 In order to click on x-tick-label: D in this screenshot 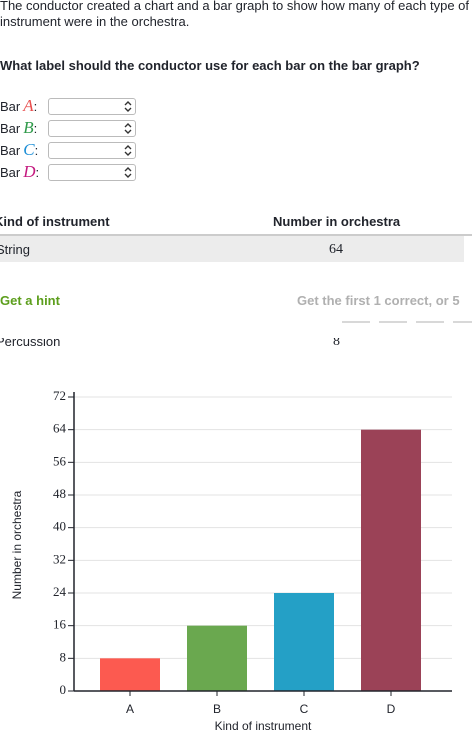, I will do `click(391, 709)`.